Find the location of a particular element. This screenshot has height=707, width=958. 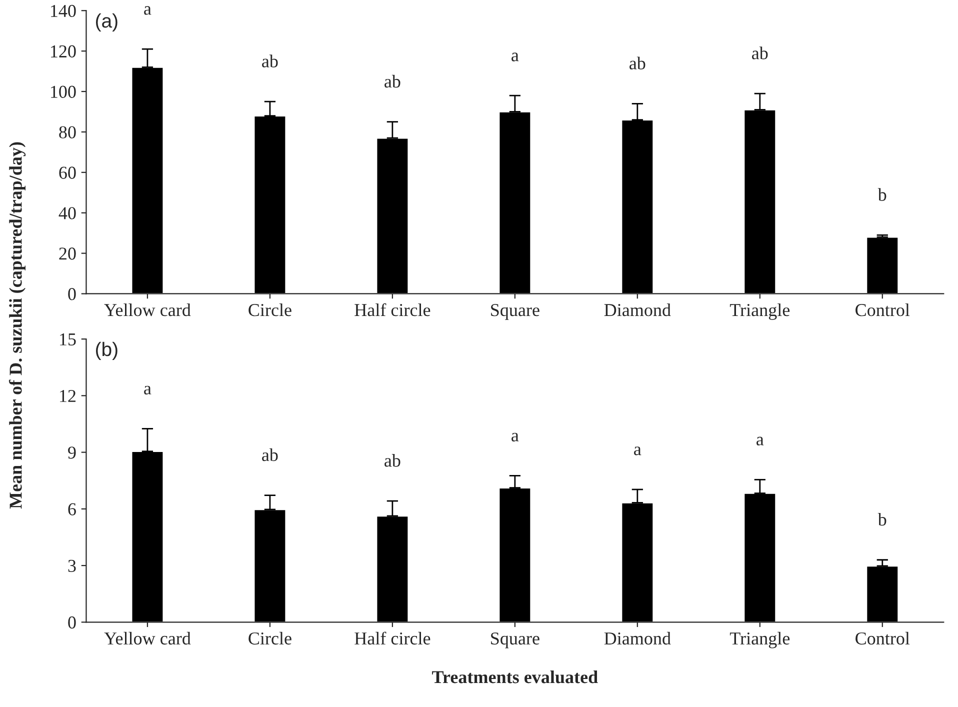

y-tick-label: 60 is located at coordinates (67, 172).